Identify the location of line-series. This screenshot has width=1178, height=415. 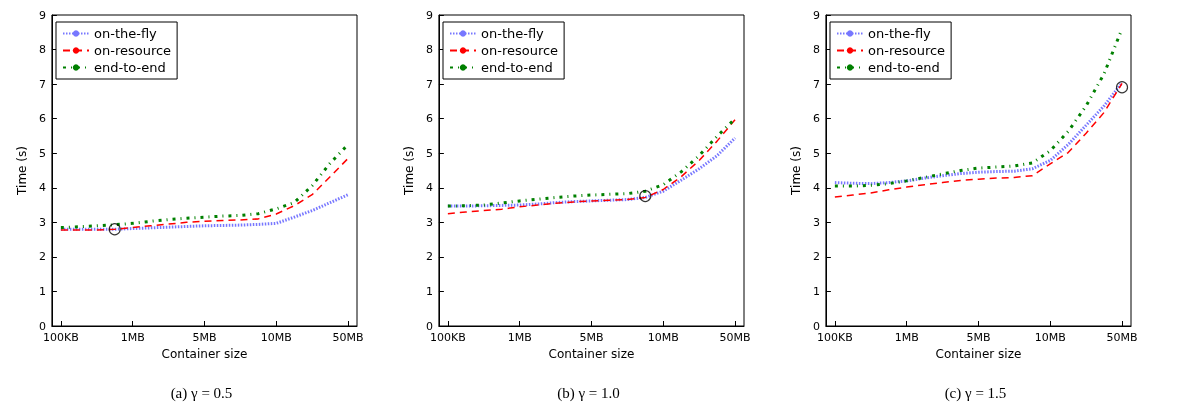
(204, 194).